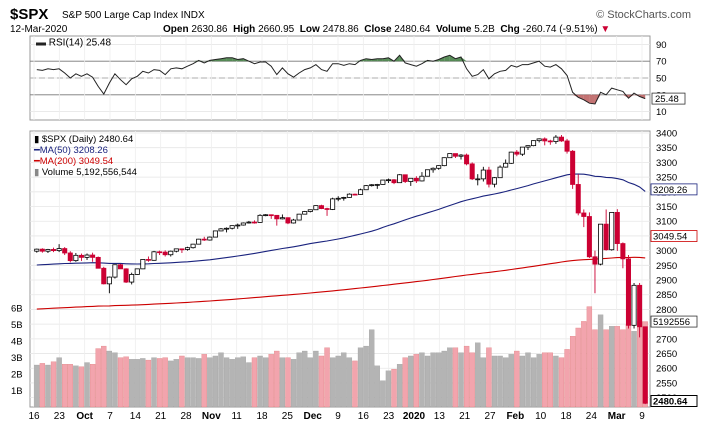 The width and height of the screenshot is (709, 425). What do you see at coordinates (378, 29) in the screenshot?
I see `close-label: Close` at bounding box center [378, 29].